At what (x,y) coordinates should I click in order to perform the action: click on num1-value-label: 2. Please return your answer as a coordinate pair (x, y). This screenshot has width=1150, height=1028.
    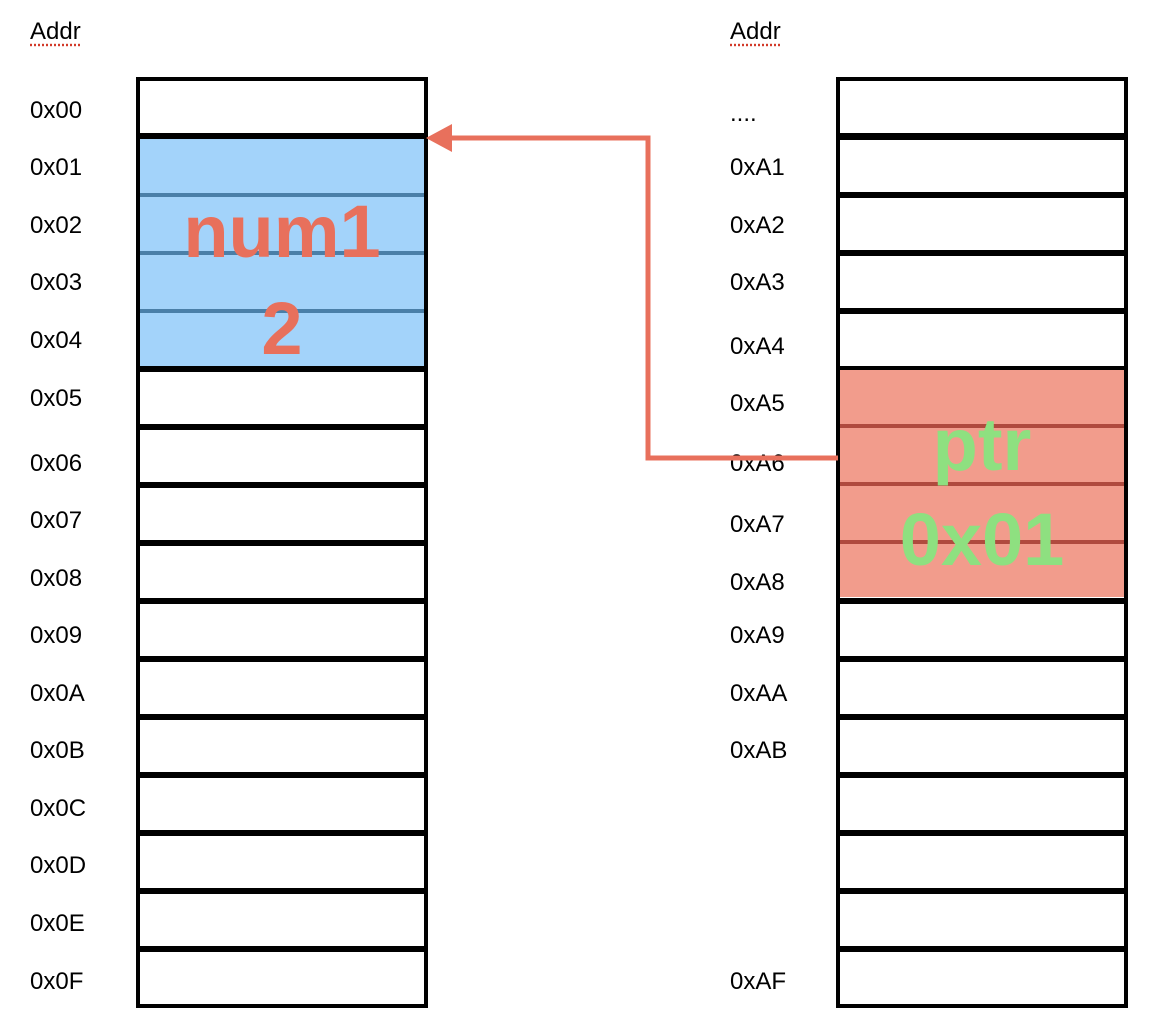
    Looking at the image, I should click on (282, 328).